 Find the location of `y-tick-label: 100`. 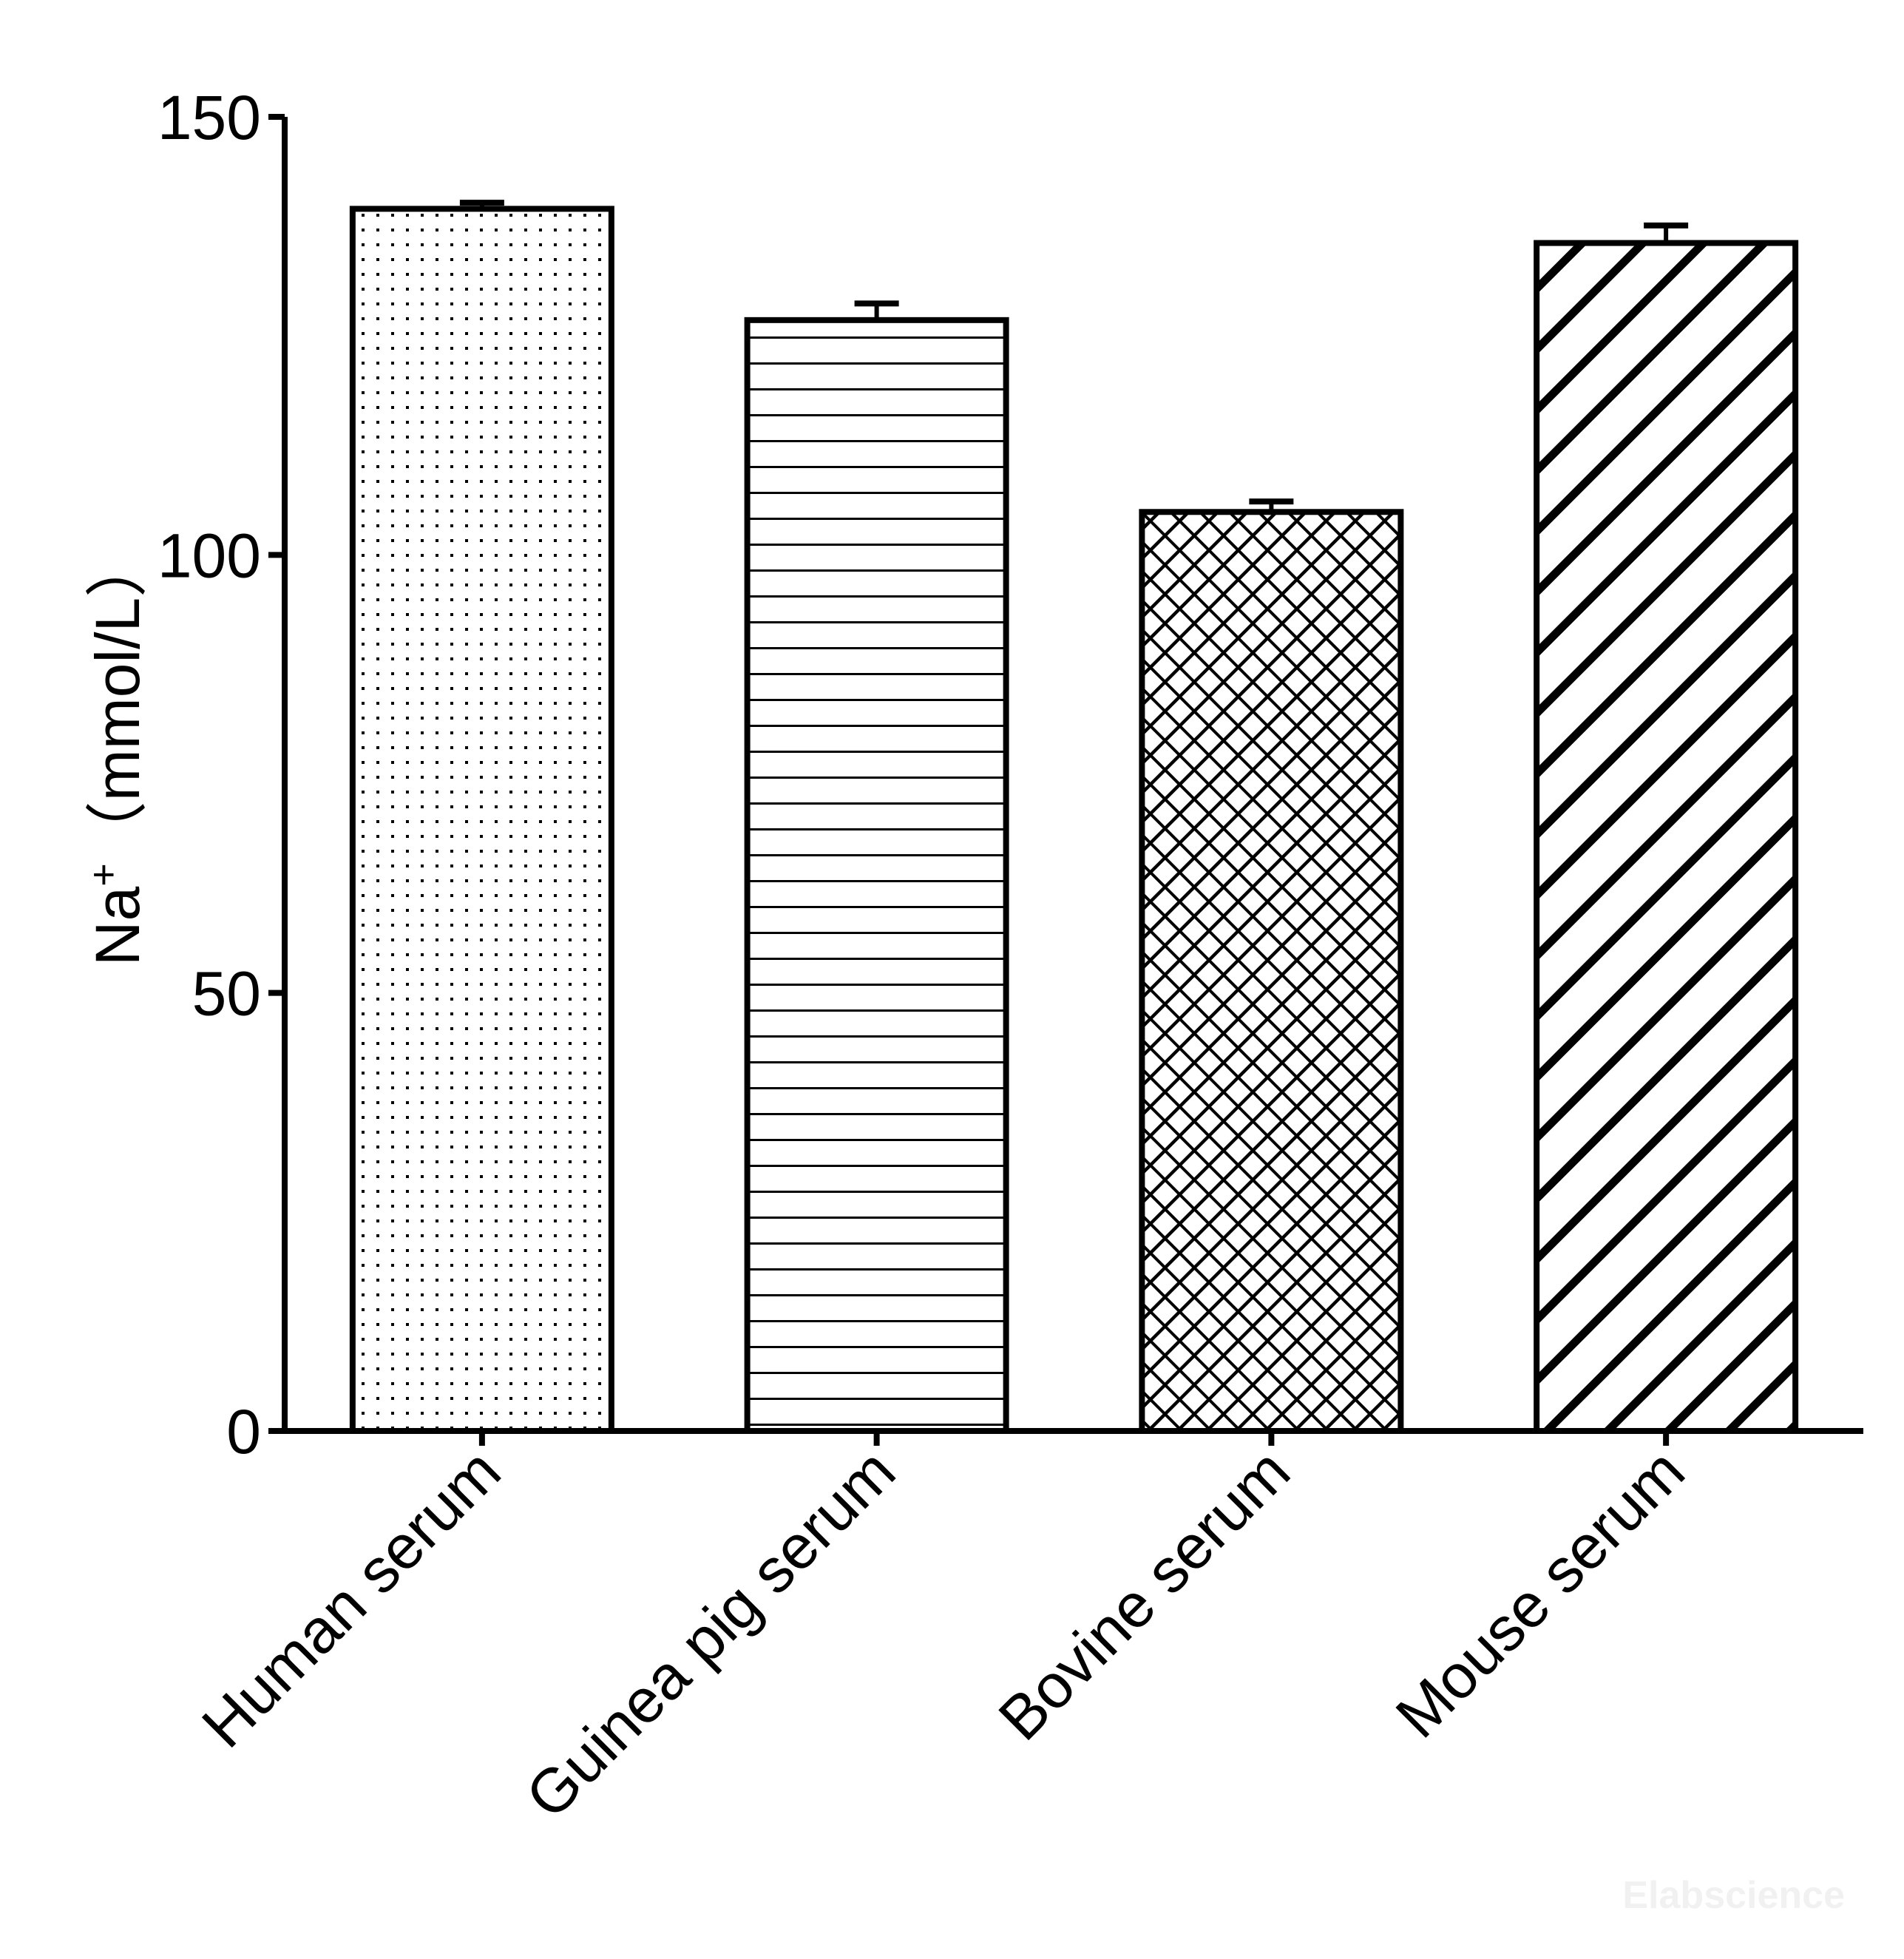

y-tick-label: 100 is located at coordinates (209, 555).